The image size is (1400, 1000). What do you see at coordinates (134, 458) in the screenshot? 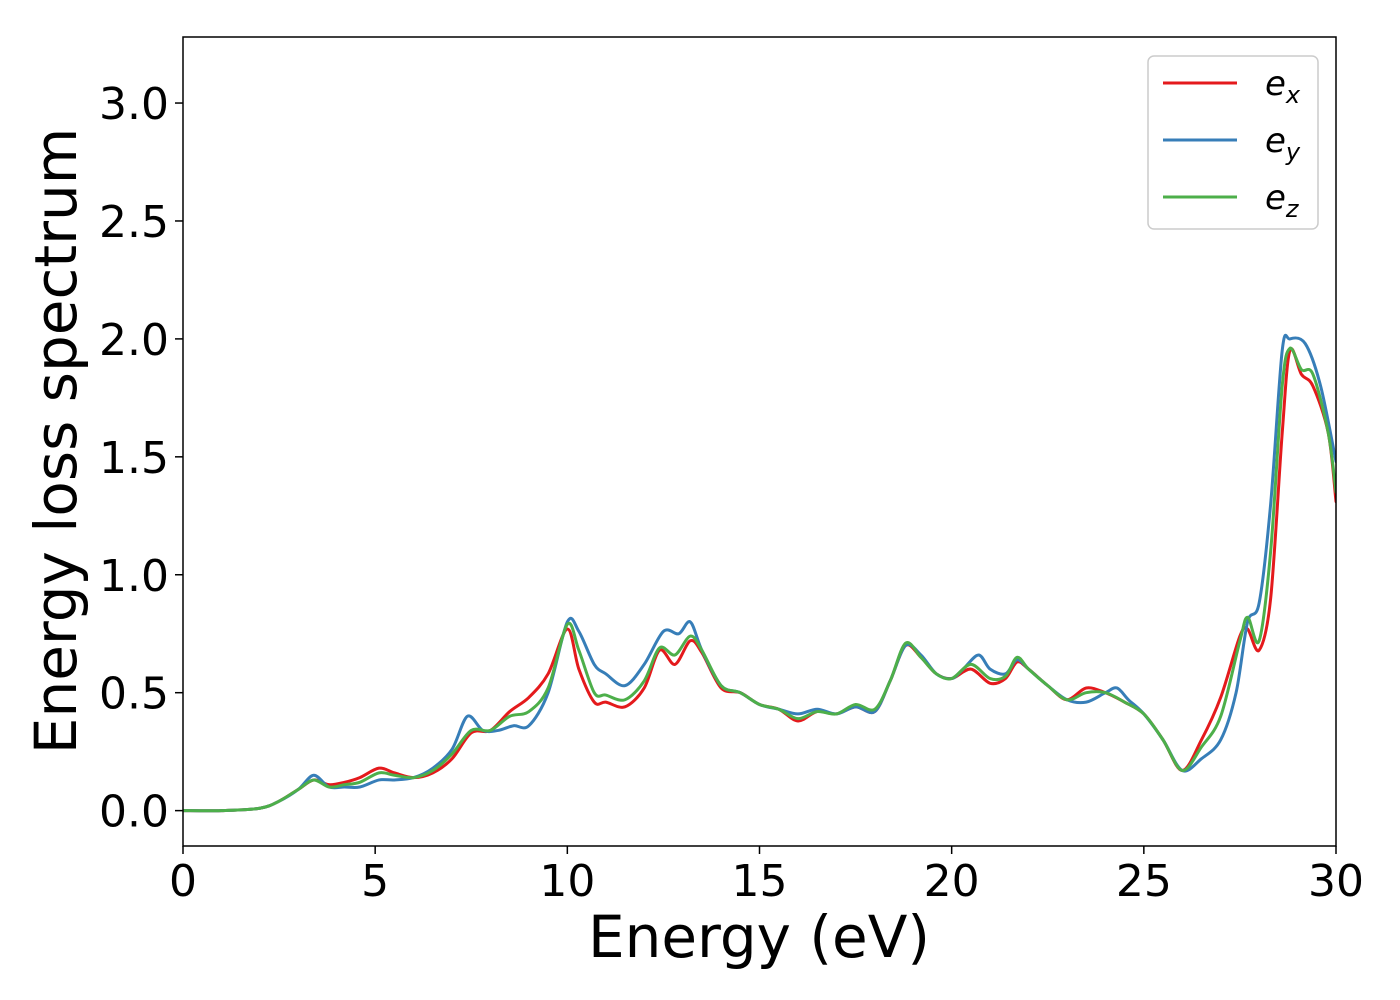
I see `y-tick-label: 1.5` at bounding box center [134, 458].